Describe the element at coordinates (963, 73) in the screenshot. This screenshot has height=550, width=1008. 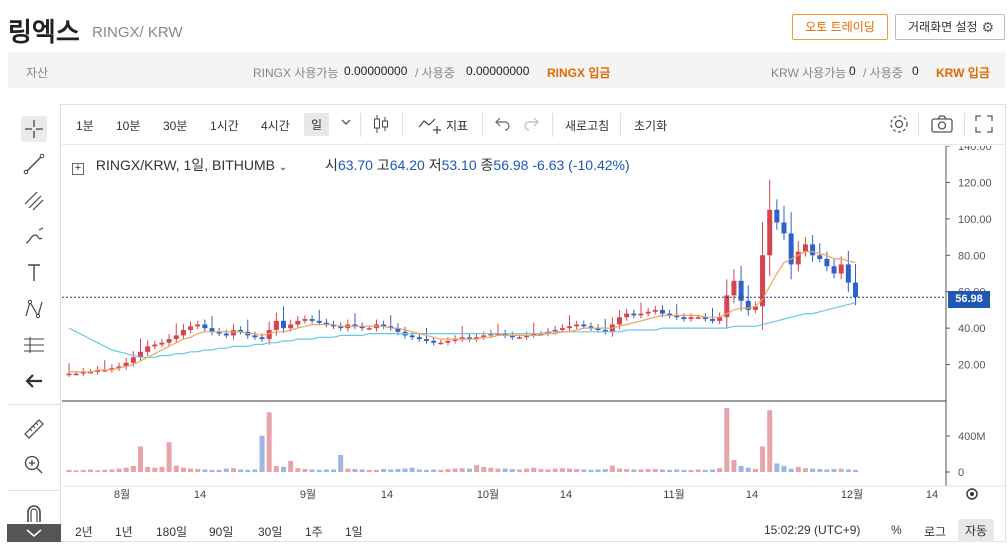
I see `krw-deposit-link: KRW 입금` at that location.